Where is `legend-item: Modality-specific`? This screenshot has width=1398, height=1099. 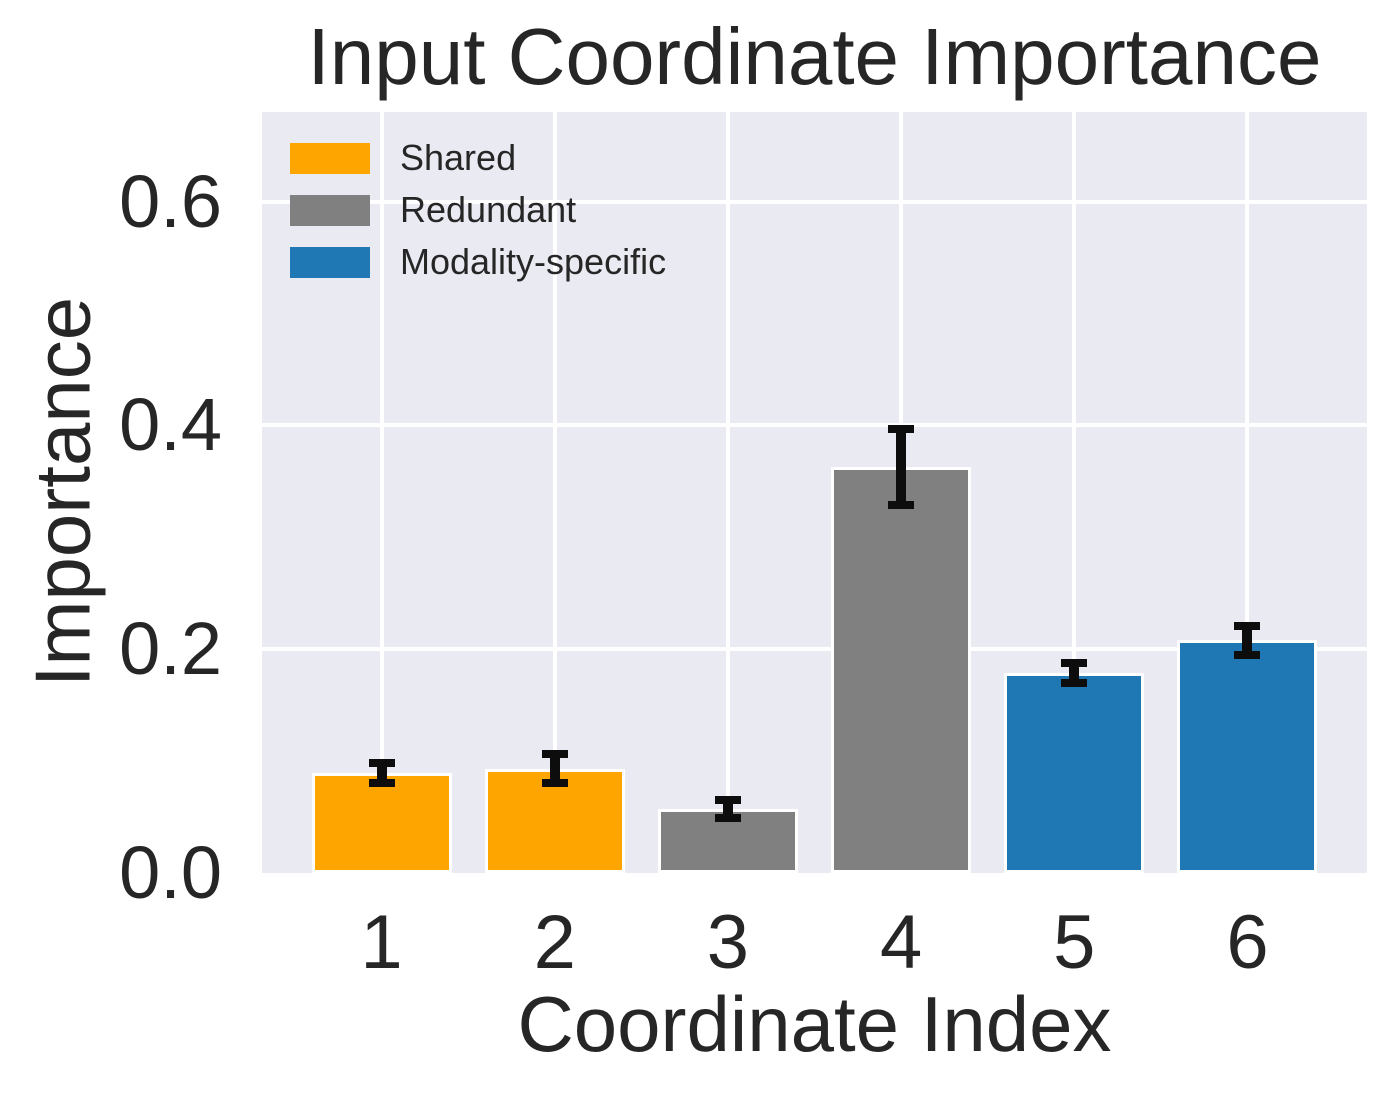
legend-item: Modality-specific is located at coordinates (478, 262).